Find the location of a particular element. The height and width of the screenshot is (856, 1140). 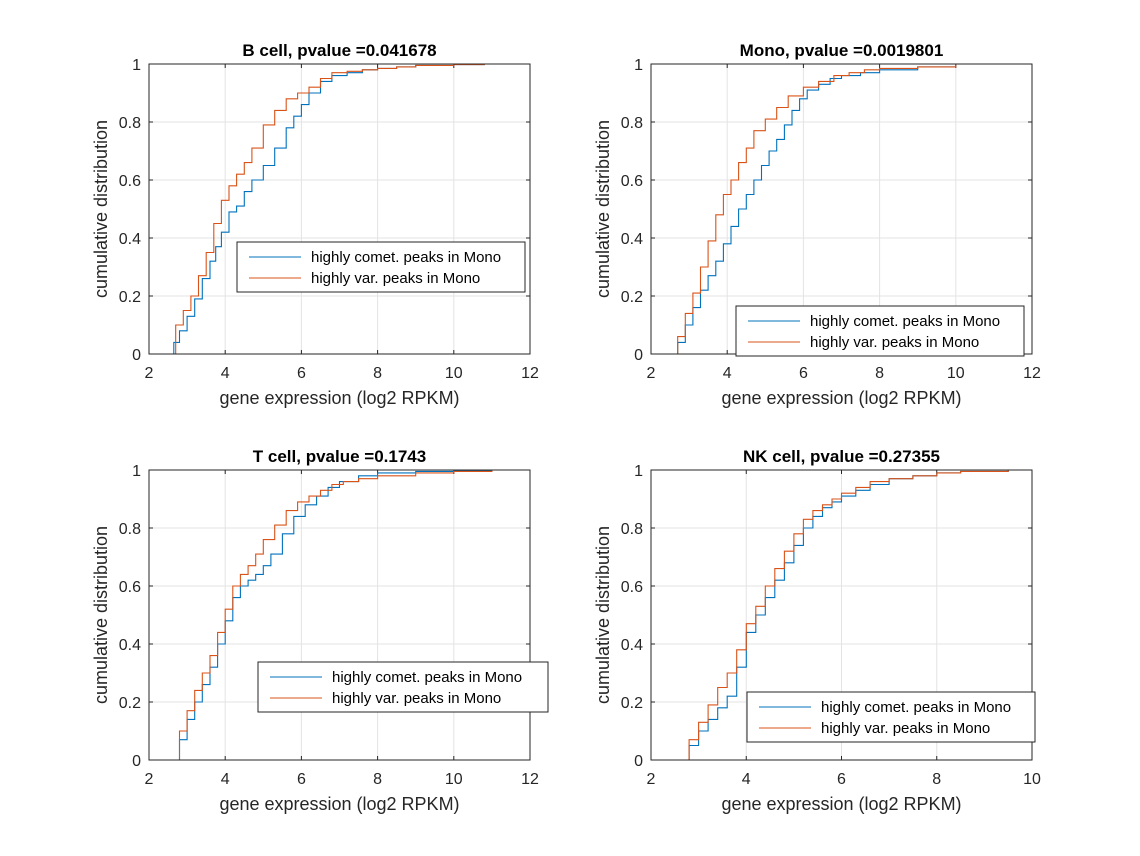

chart-title: Mono, pvalue =0.0019801 is located at coordinates (842, 50).